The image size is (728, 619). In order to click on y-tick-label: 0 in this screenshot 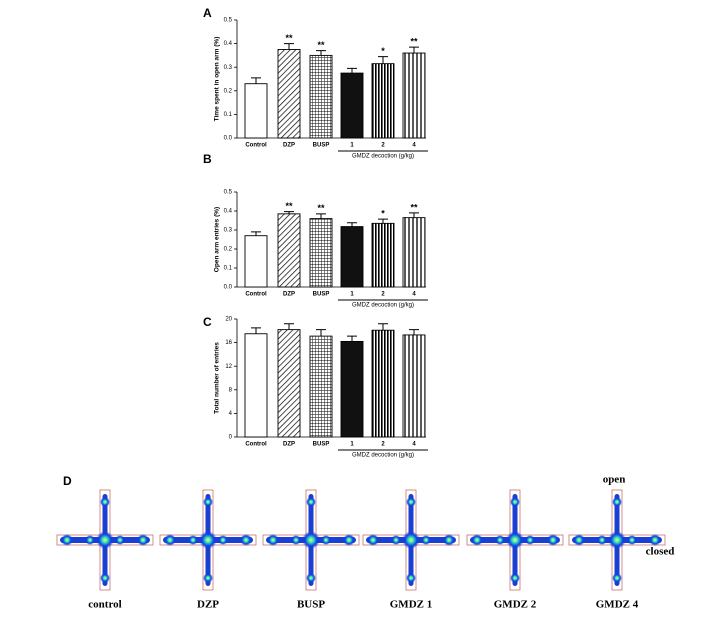, I will do `click(231, 438)`.